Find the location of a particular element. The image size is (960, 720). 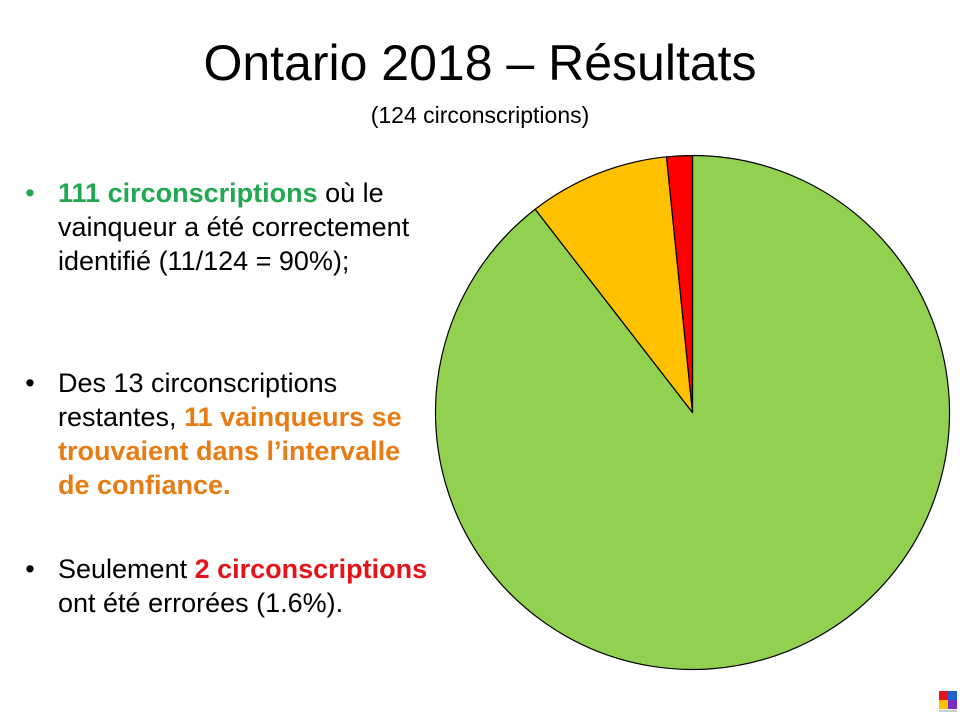

bullet-text-before: Des 13 circonscriptions restantes, is located at coordinates (198, 400).